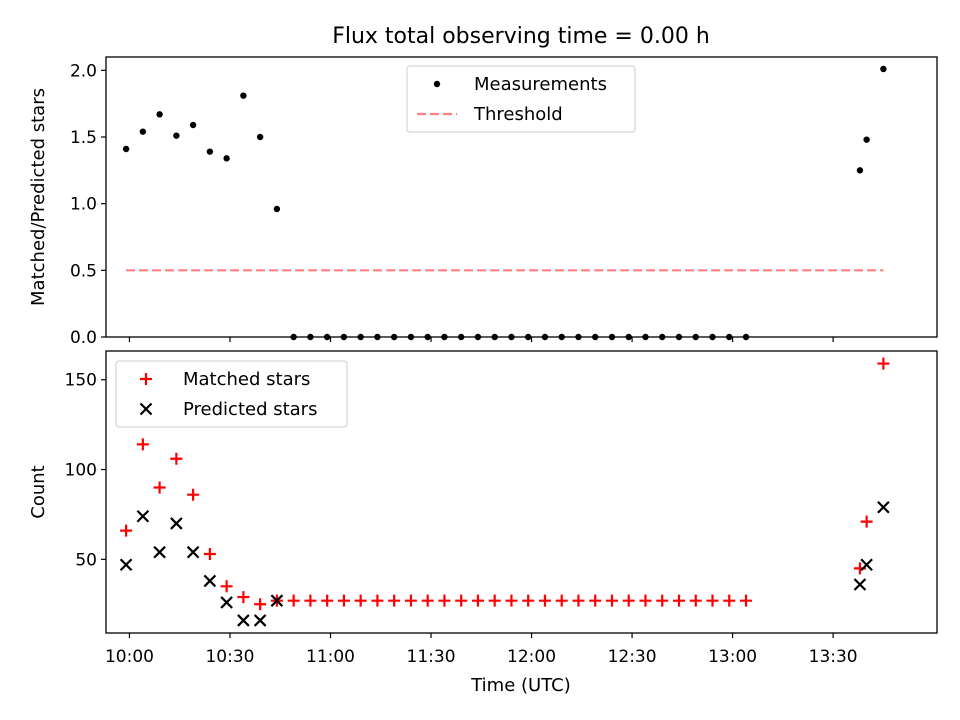  I want to click on legend-matched-swatch, so click(146, 379).